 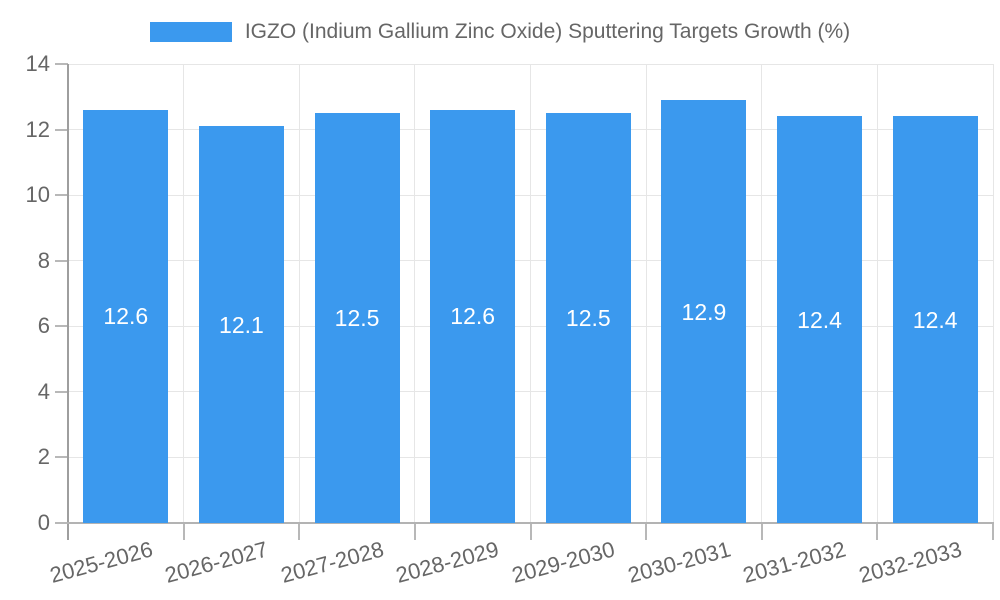 I want to click on x-tick-label: 2031-2032, so click(x=794, y=562).